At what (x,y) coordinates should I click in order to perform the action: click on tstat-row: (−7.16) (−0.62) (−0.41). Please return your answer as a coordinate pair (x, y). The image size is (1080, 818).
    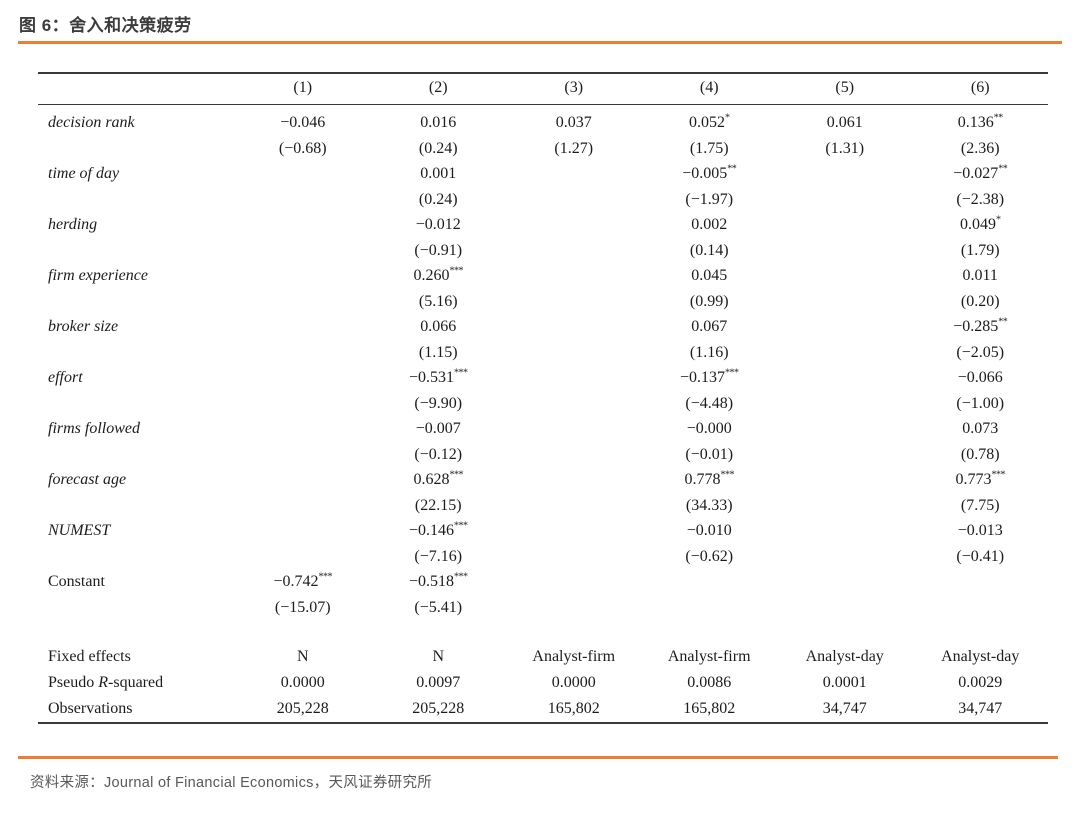
    Looking at the image, I should click on (543, 557).